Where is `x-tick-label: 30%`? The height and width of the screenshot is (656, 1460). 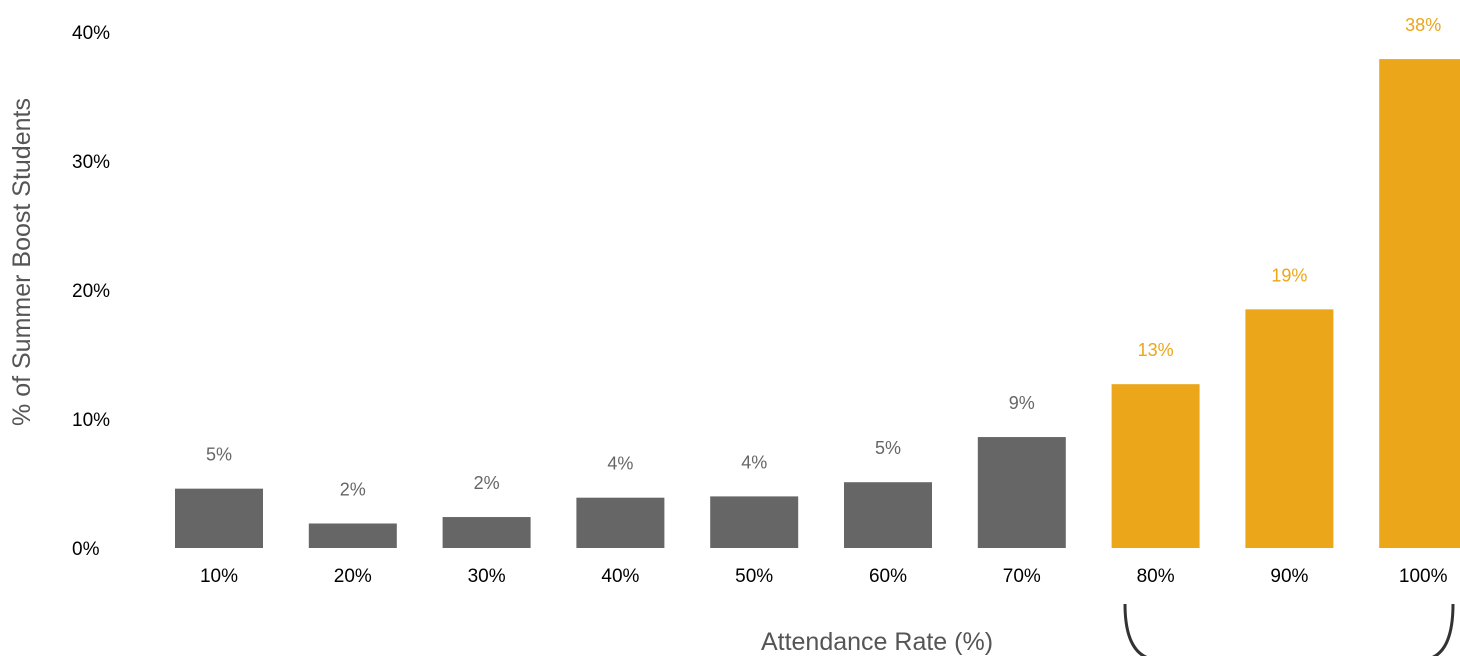 x-tick-label: 30% is located at coordinates (487, 576).